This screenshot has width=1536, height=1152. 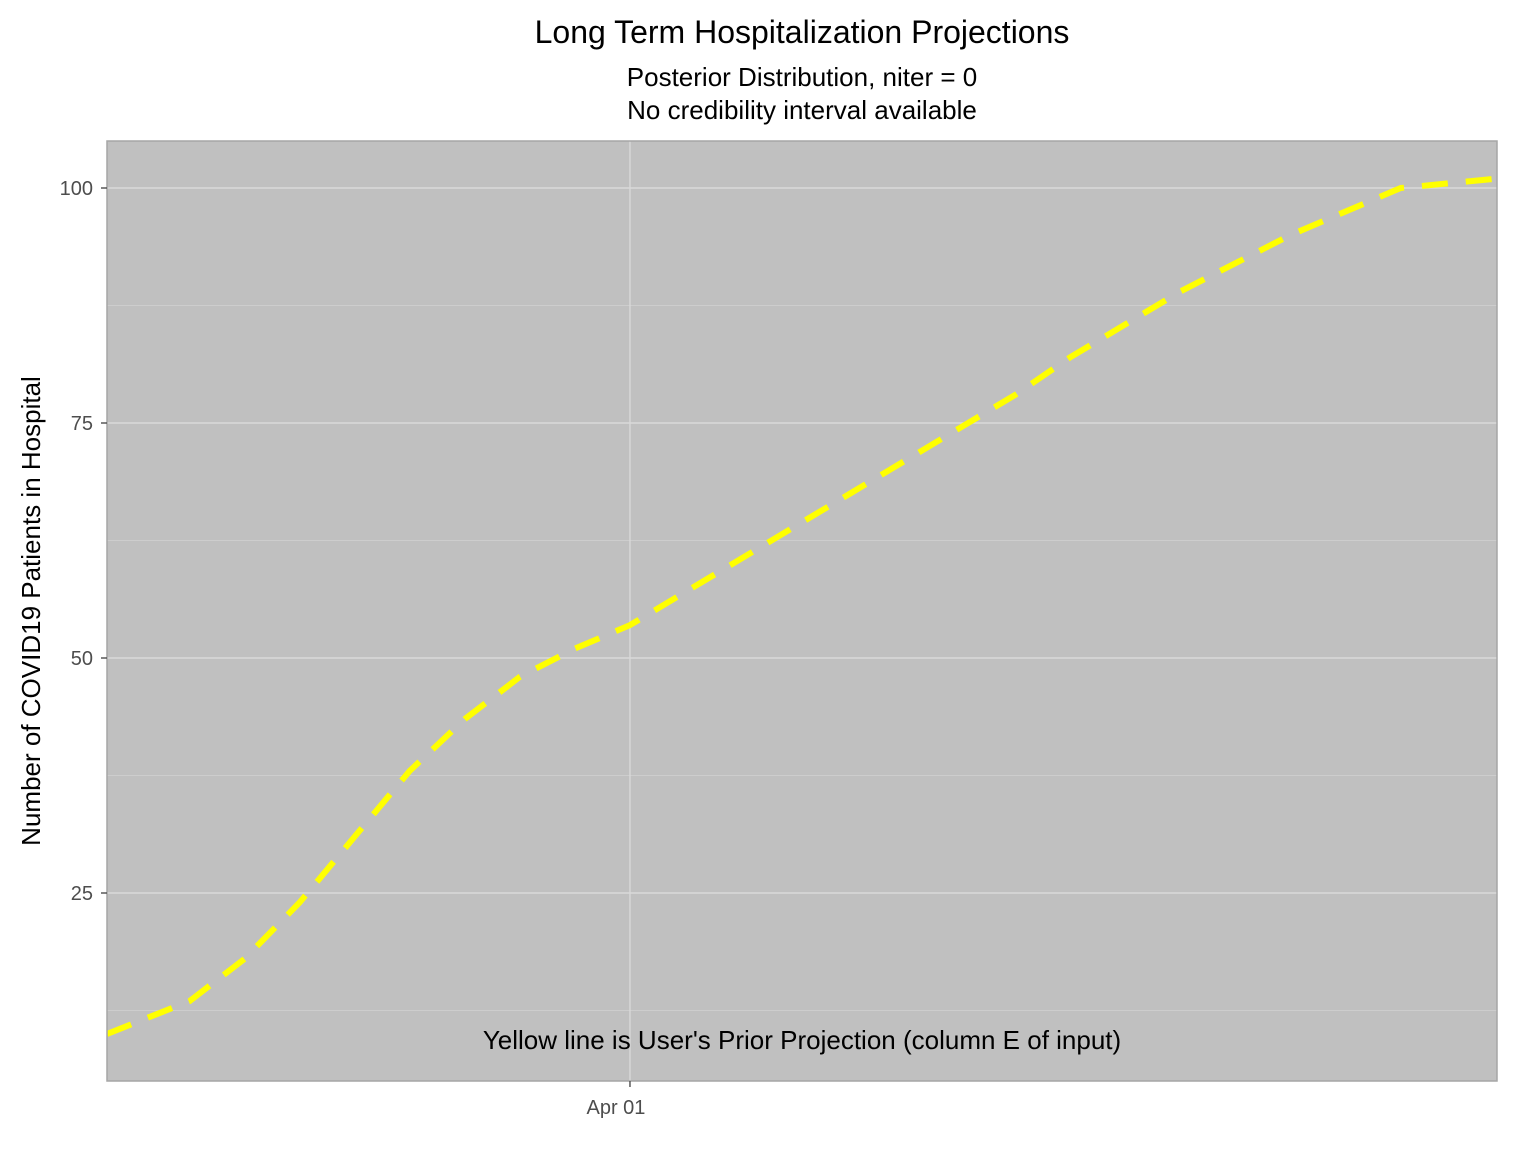 What do you see at coordinates (802, 32) in the screenshot?
I see `chart-title: Long Term Hospitalization Projections` at bounding box center [802, 32].